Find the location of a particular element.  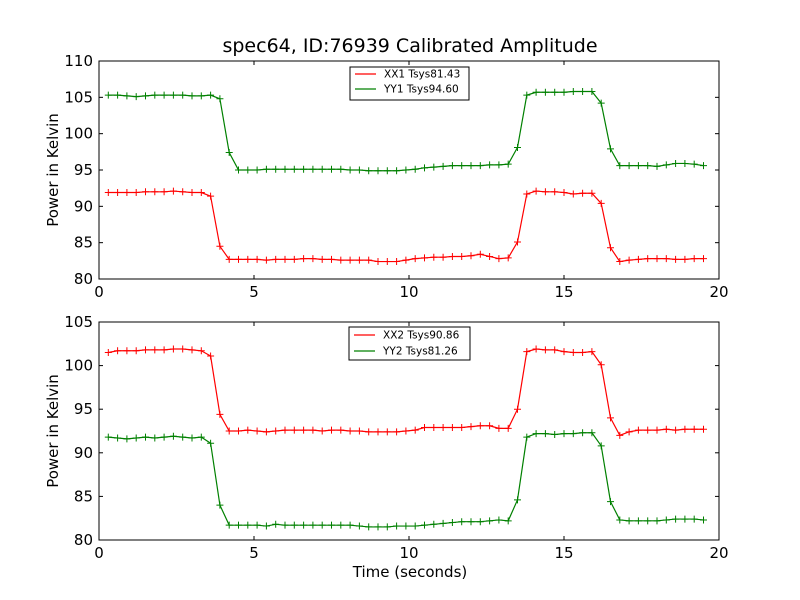

bottom-x-tick-label: 15 is located at coordinates (563, 553).